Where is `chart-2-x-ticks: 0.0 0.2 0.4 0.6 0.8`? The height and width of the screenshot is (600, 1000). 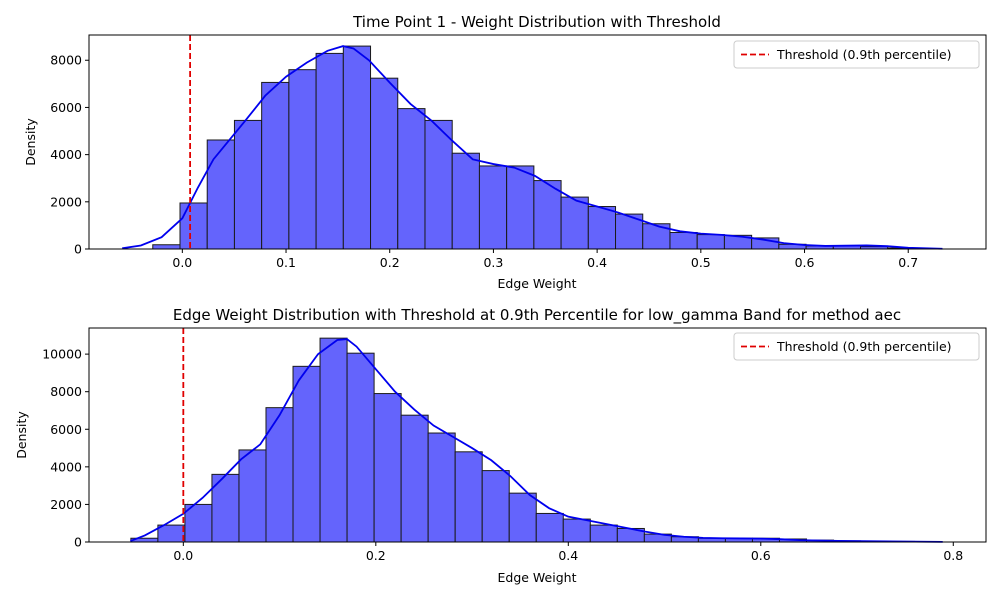 chart-2-x-ticks: 0.0 0.2 0.4 0.6 0.8 is located at coordinates (568, 552).